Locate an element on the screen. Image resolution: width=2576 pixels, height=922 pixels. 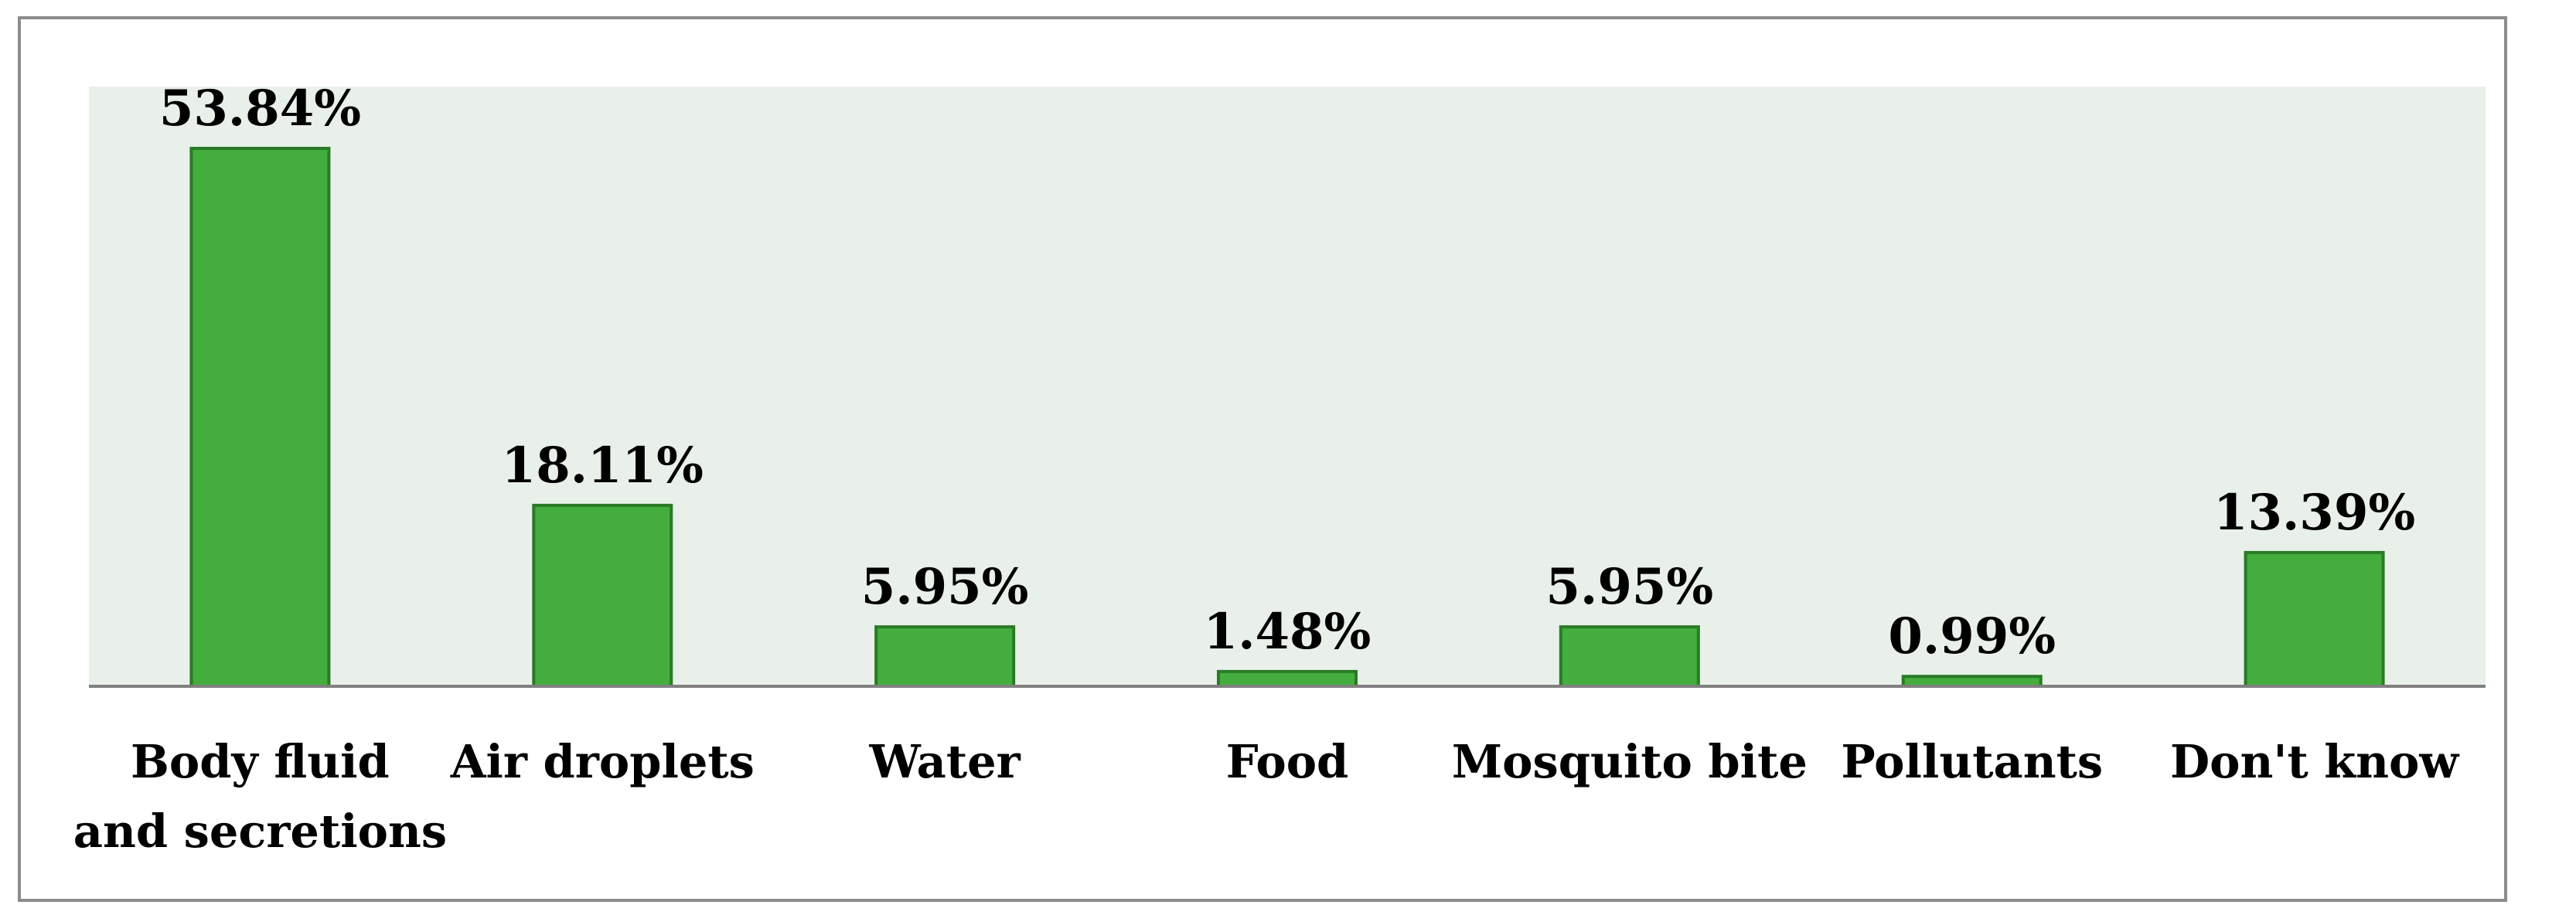
x-tick-label: Pollutants is located at coordinates (1972, 762).